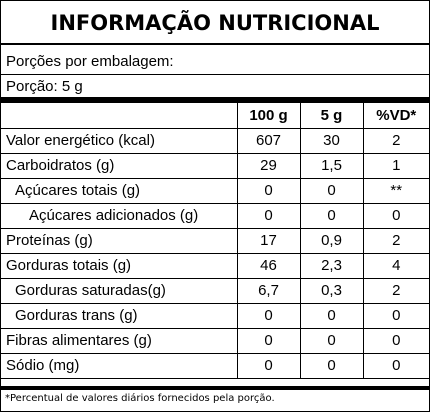 The image size is (430, 412). I want to click on value-100g: 29, so click(268, 165).